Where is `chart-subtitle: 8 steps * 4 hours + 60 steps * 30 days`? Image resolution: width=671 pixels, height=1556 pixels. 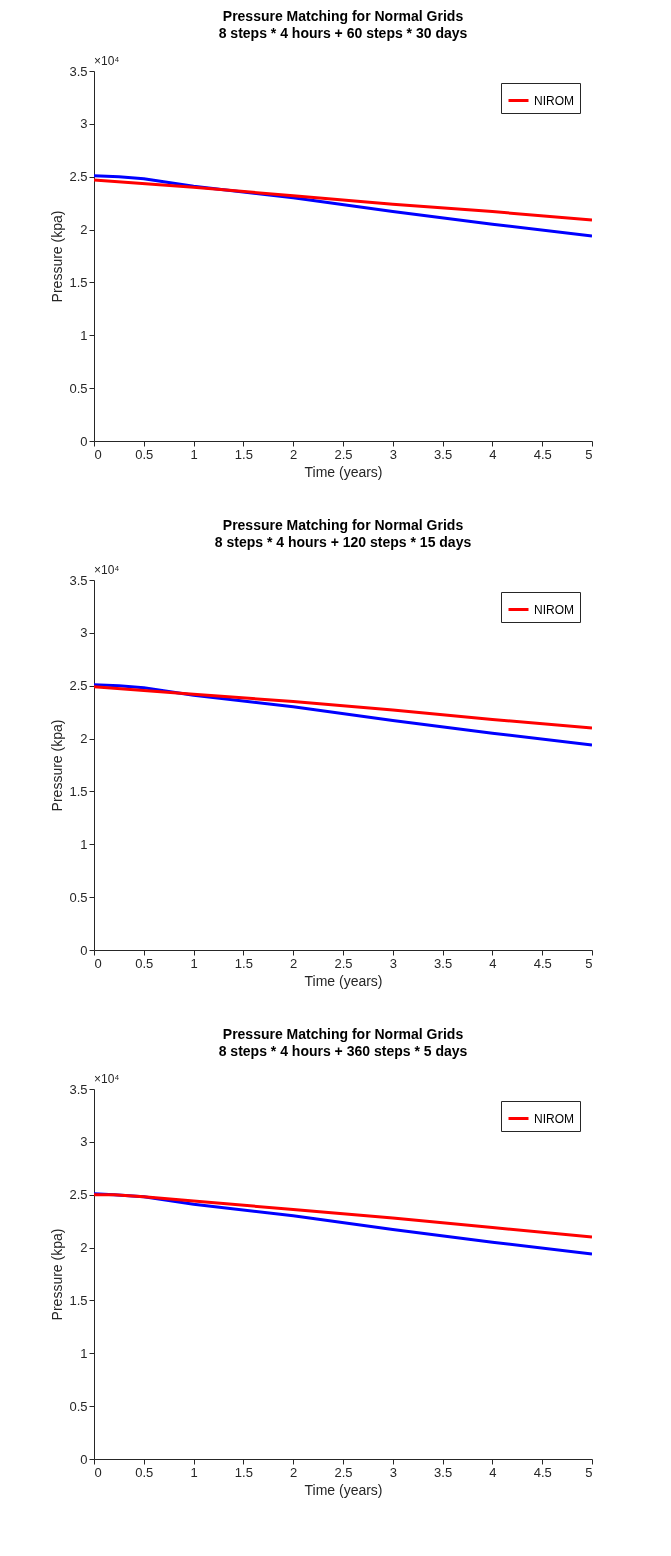
chart-subtitle: 8 steps * 4 hours + 60 steps * 30 days is located at coordinates (343, 33).